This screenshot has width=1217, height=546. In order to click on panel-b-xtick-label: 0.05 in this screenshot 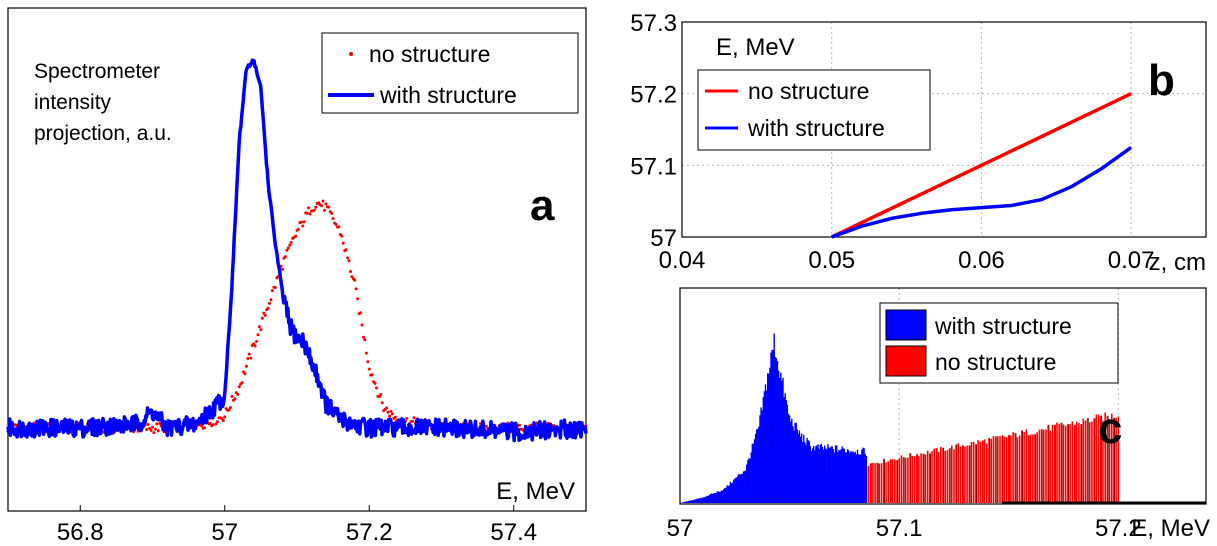, I will do `click(831, 260)`.